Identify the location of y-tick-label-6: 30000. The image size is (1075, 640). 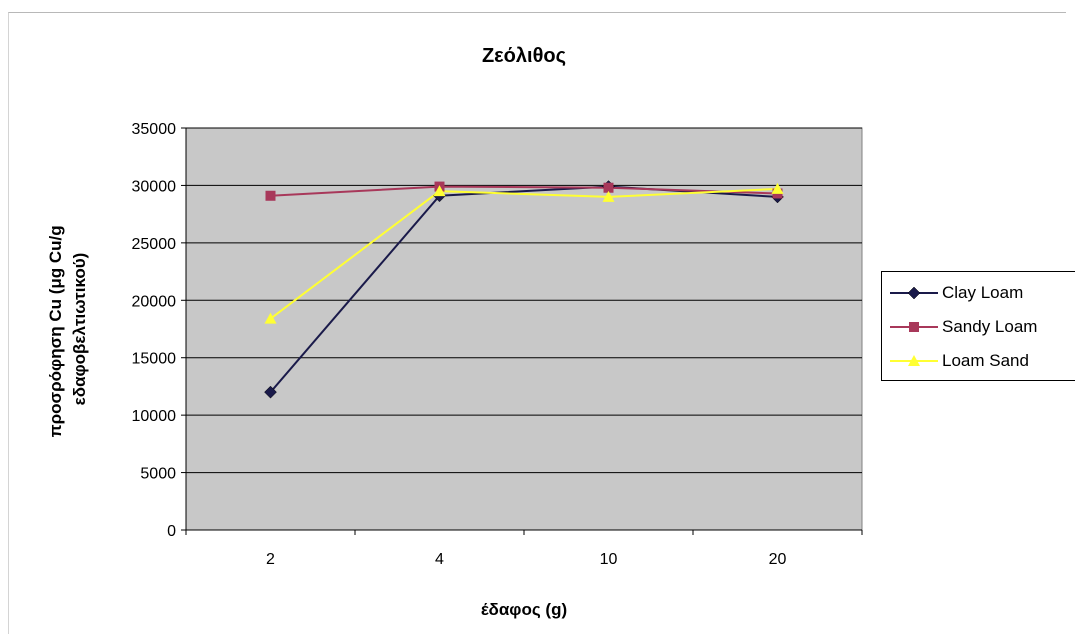
(154, 186).